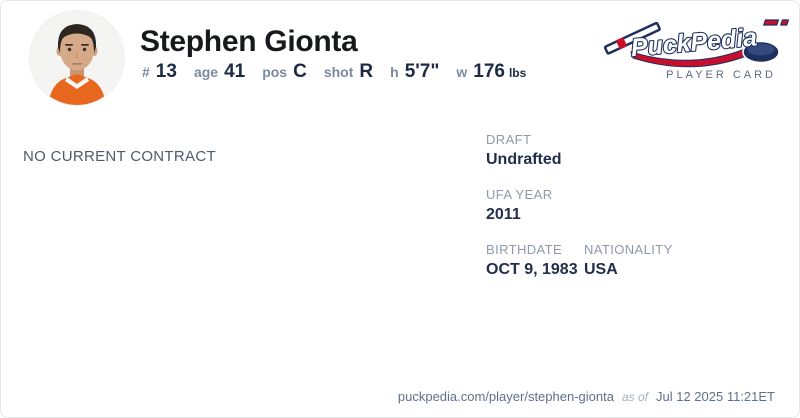 The width and height of the screenshot is (800, 418). Describe the element at coordinates (715, 396) in the screenshot. I see `snapshot-timestamp: Jul 12 2025 11:21ET` at that location.